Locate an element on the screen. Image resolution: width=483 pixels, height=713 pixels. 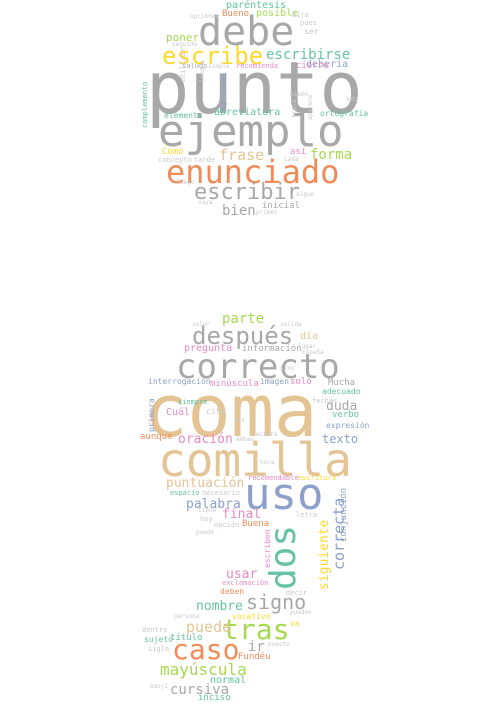
cloud-word: comilla is located at coordinates (255, 460).